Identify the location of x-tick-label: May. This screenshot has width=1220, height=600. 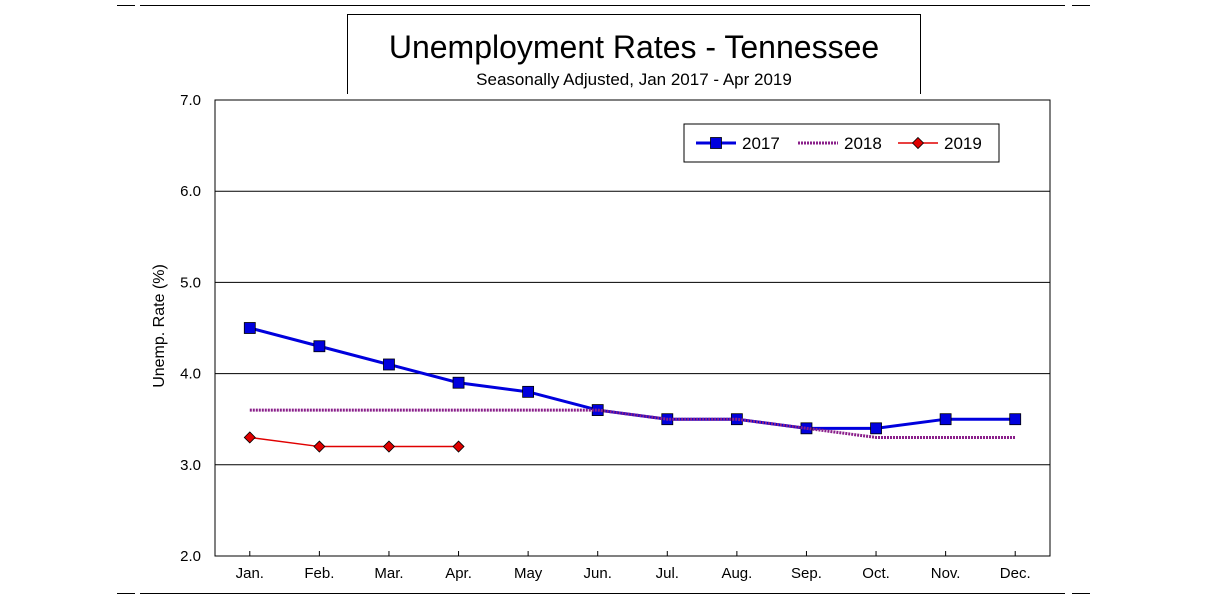
(528, 573).